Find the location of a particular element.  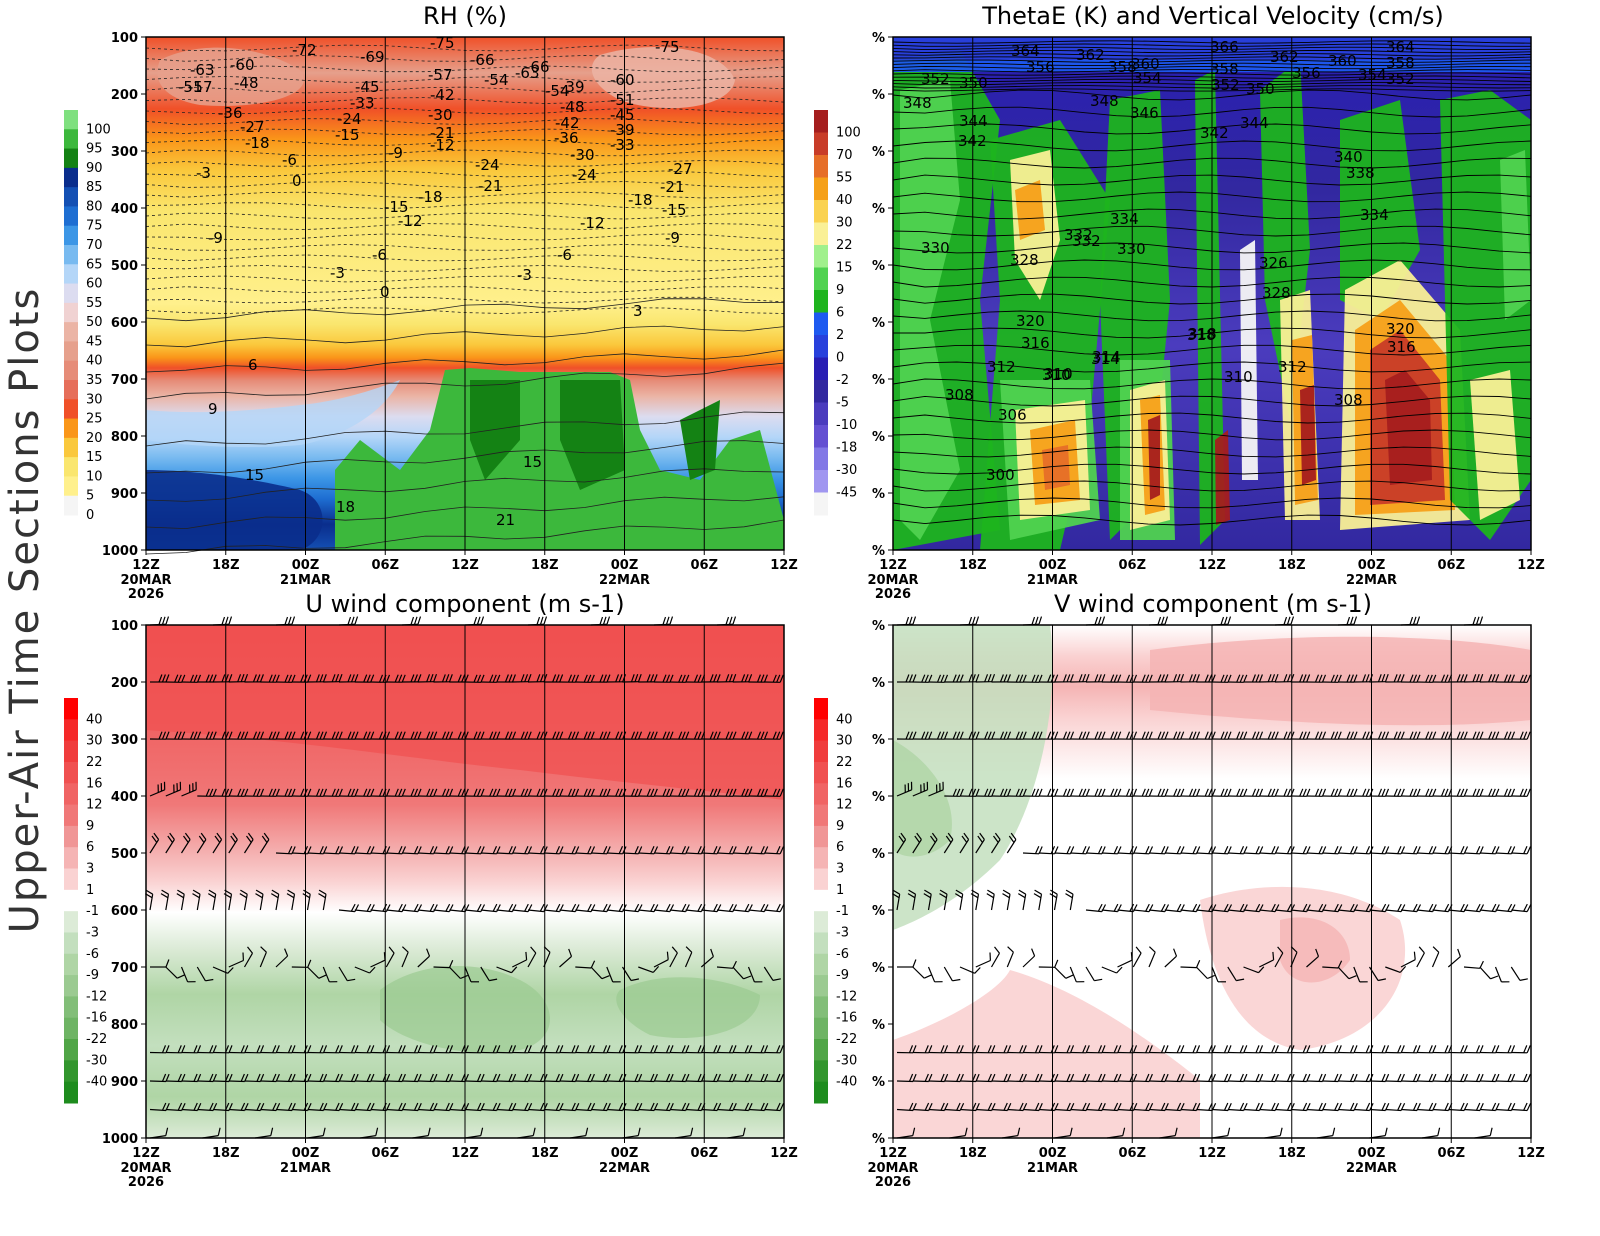

x-tick-label: 12Z is located at coordinates (893, 1153).